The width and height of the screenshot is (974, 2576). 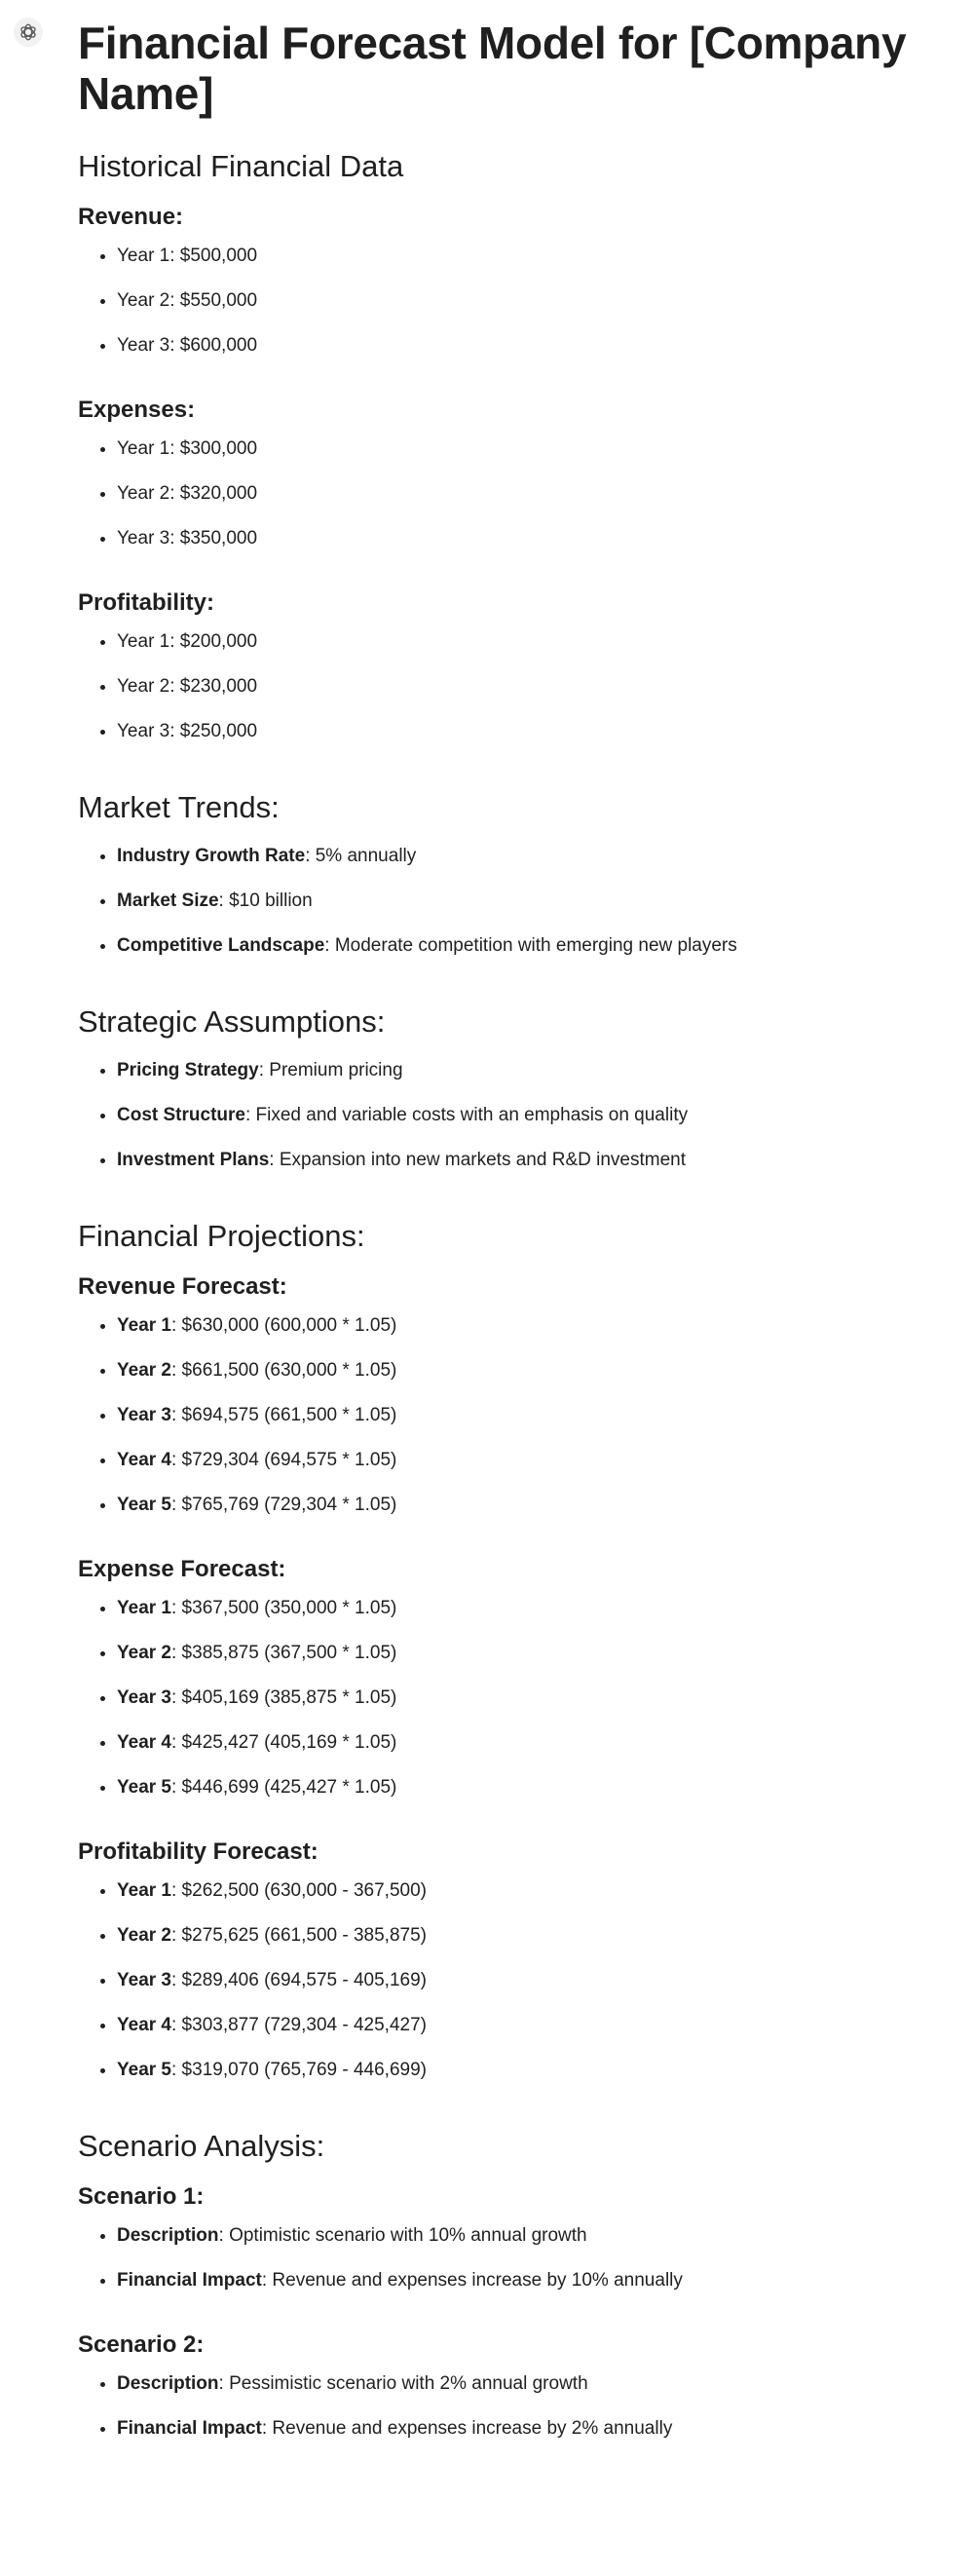 I want to click on list-item: Year 3: $289,406 (694,575 - 405,169), so click(x=526, y=1990).